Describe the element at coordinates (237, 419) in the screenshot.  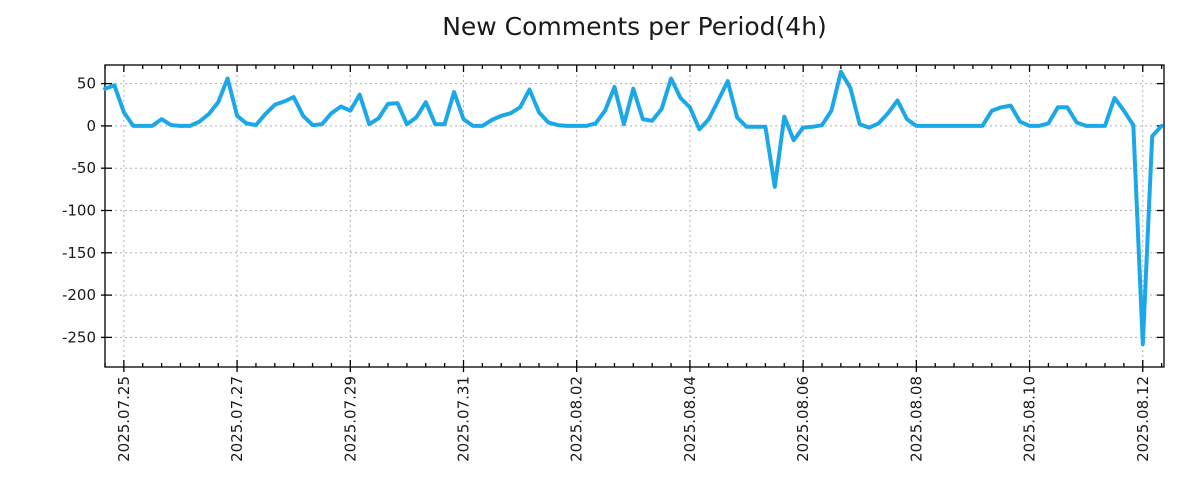
I see `x-tick-label: 2025.07.27` at that location.